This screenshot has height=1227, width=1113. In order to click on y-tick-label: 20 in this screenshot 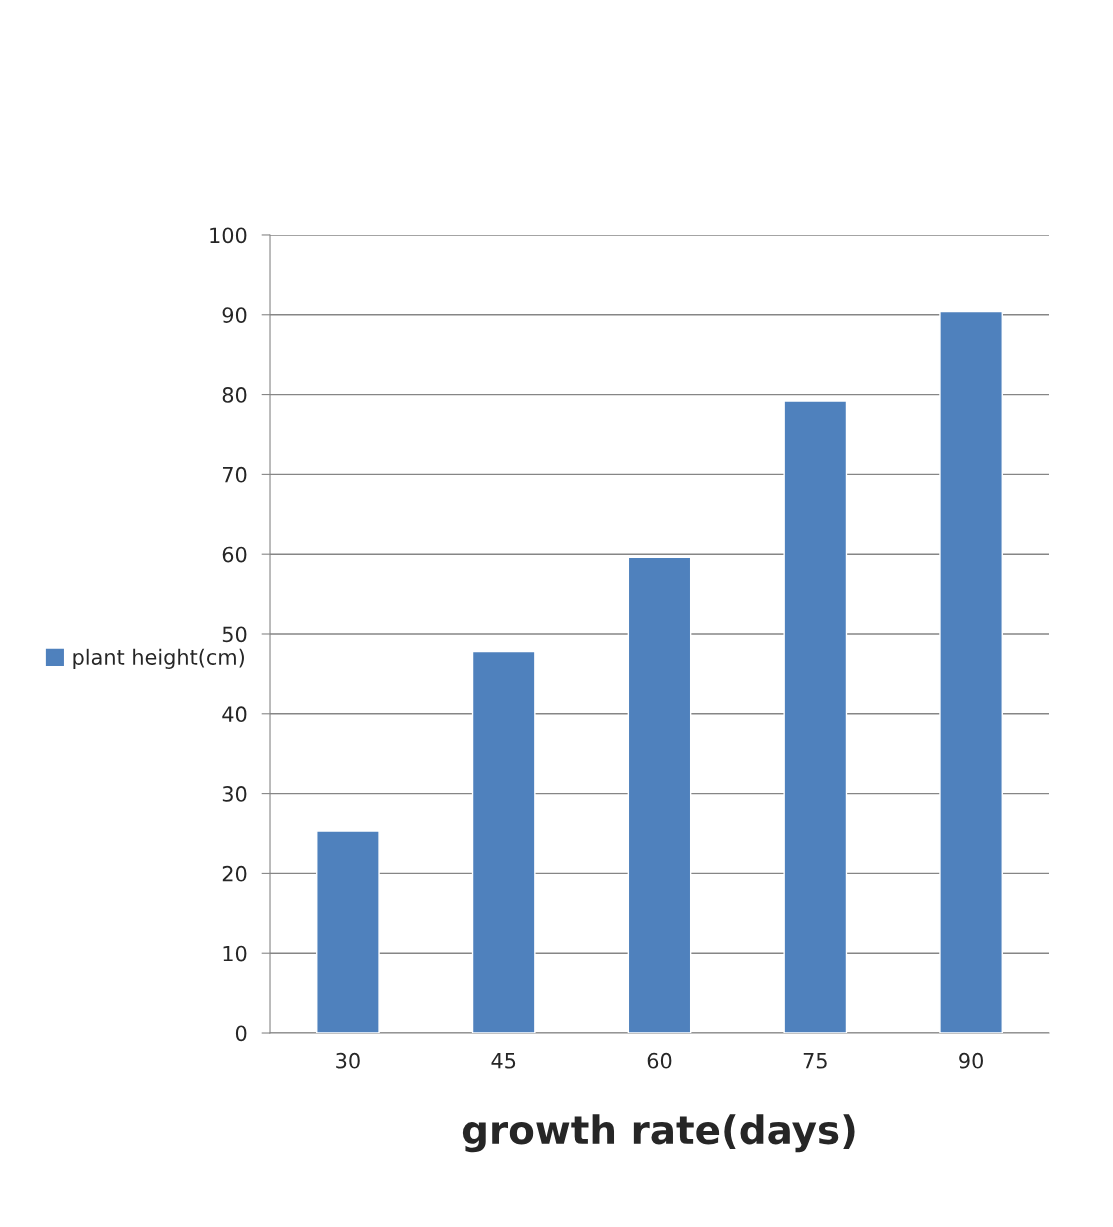, I will do `click(234, 873)`.